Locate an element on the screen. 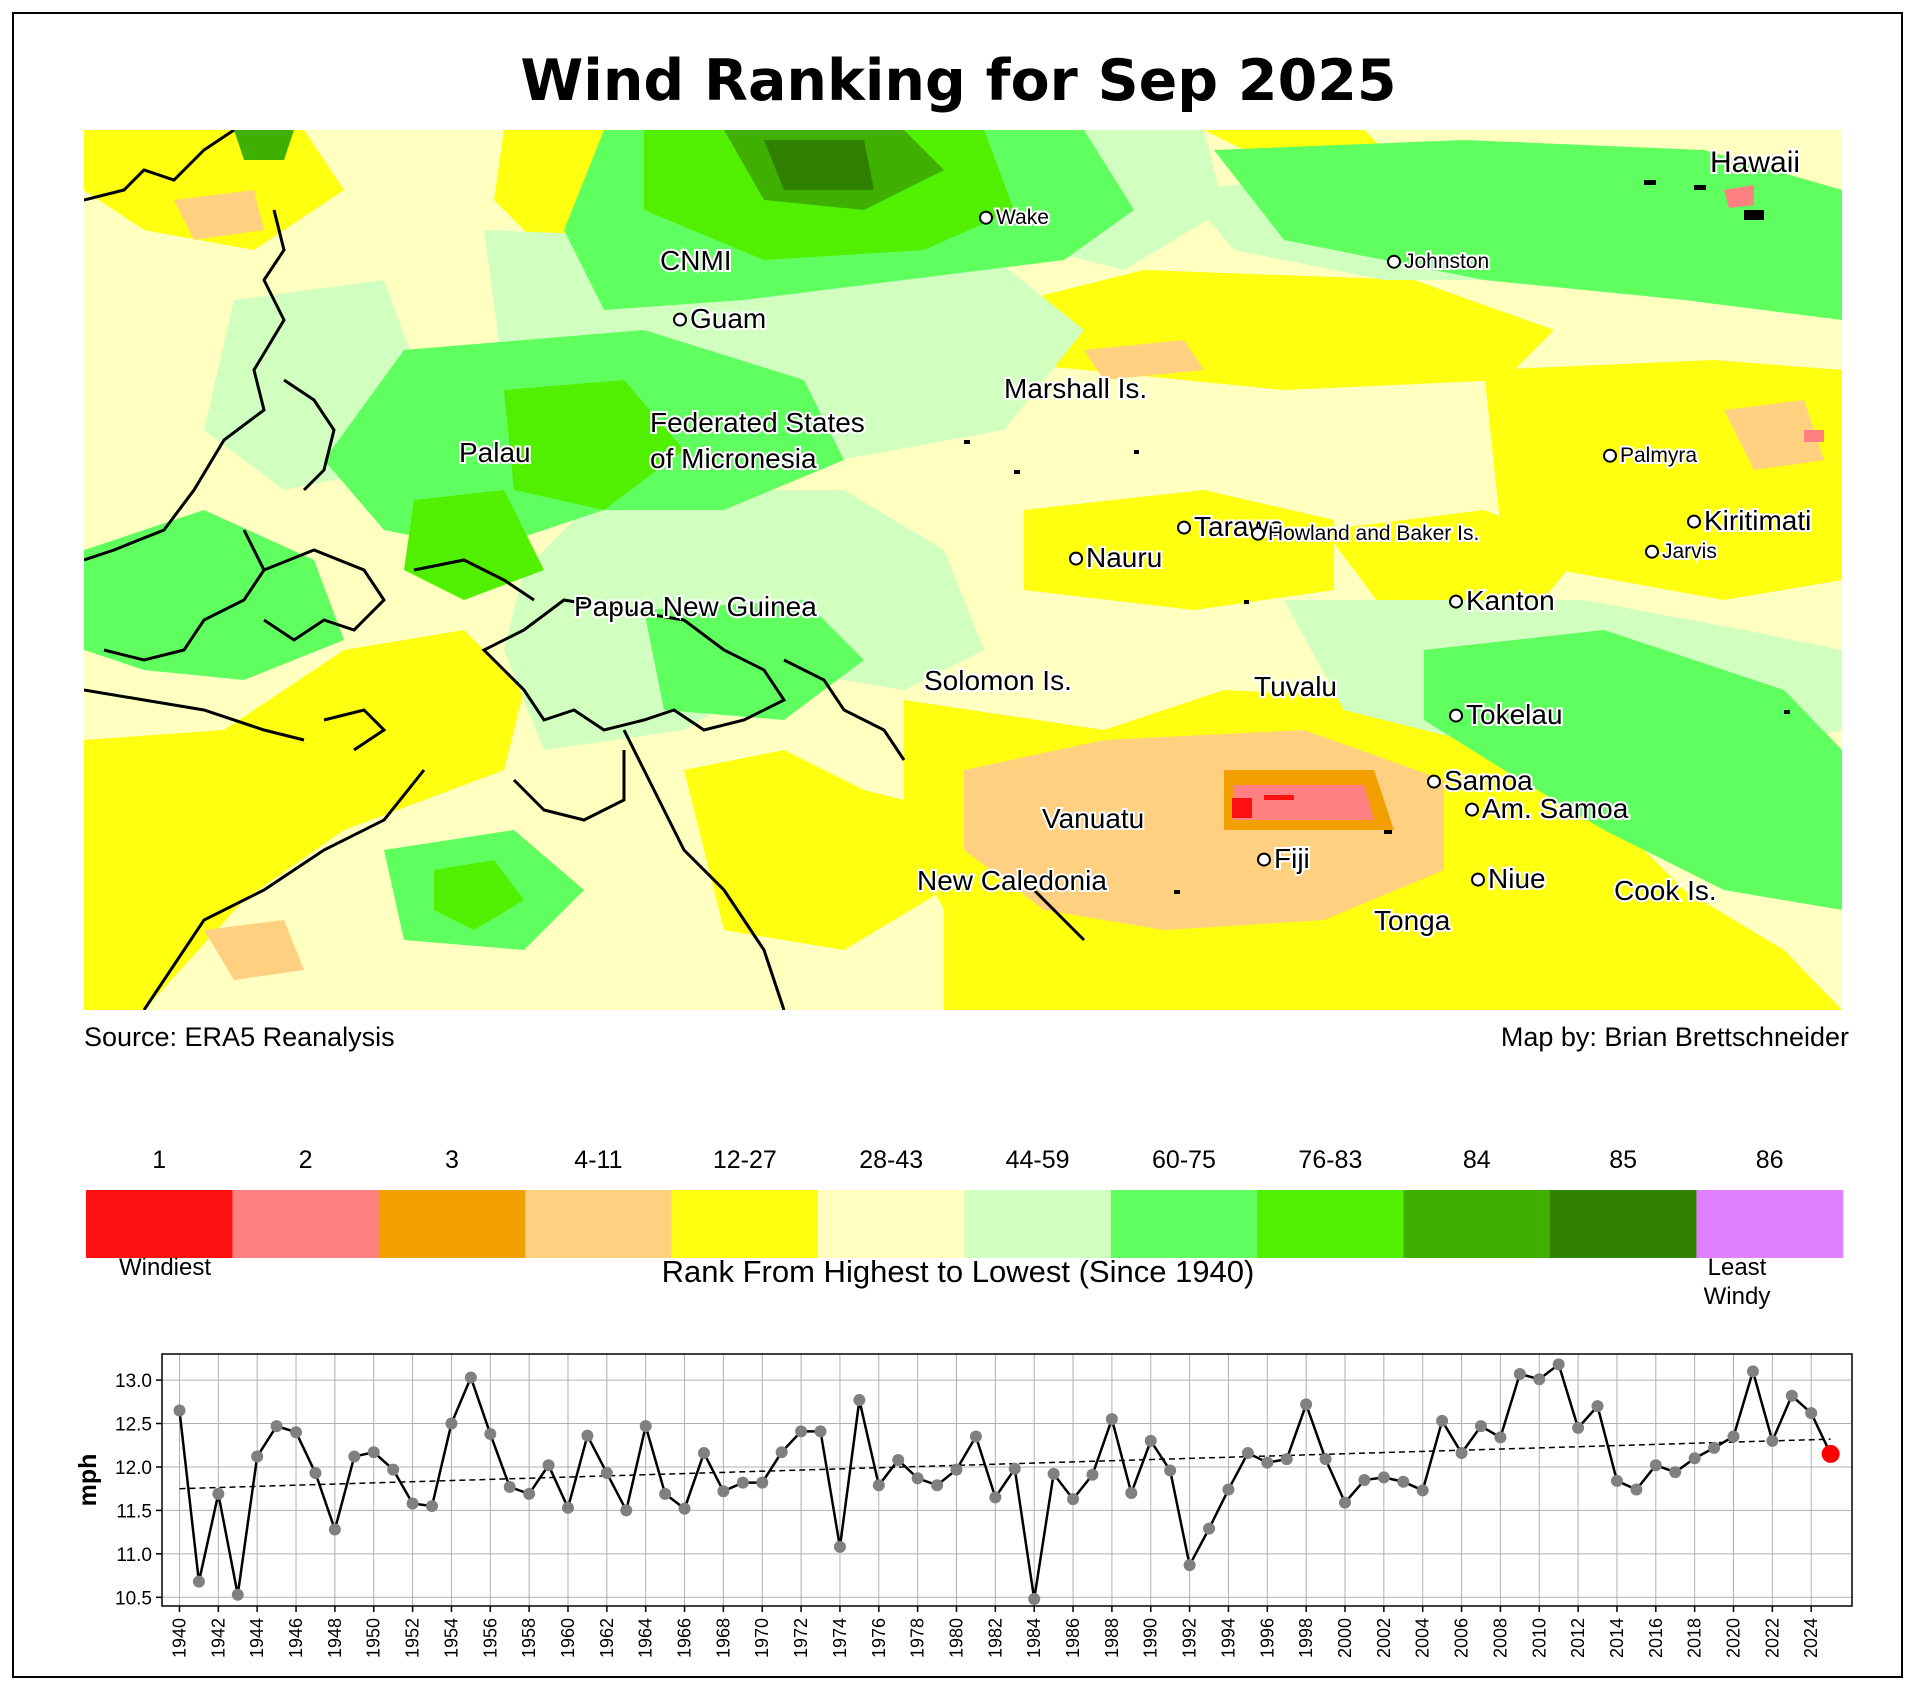 The height and width of the screenshot is (1692, 1917). series-line is located at coordinates (1005, 1481).